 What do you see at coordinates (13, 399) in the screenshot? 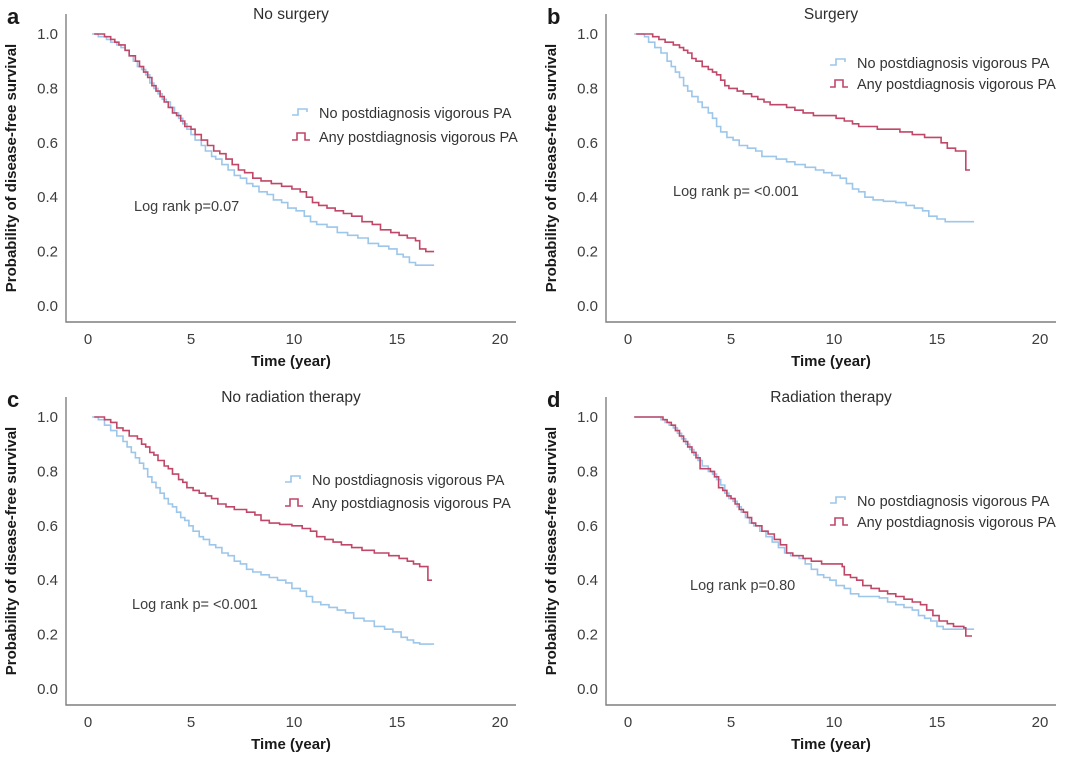
I see `panel-letter: c` at bounding box center [13, 399].